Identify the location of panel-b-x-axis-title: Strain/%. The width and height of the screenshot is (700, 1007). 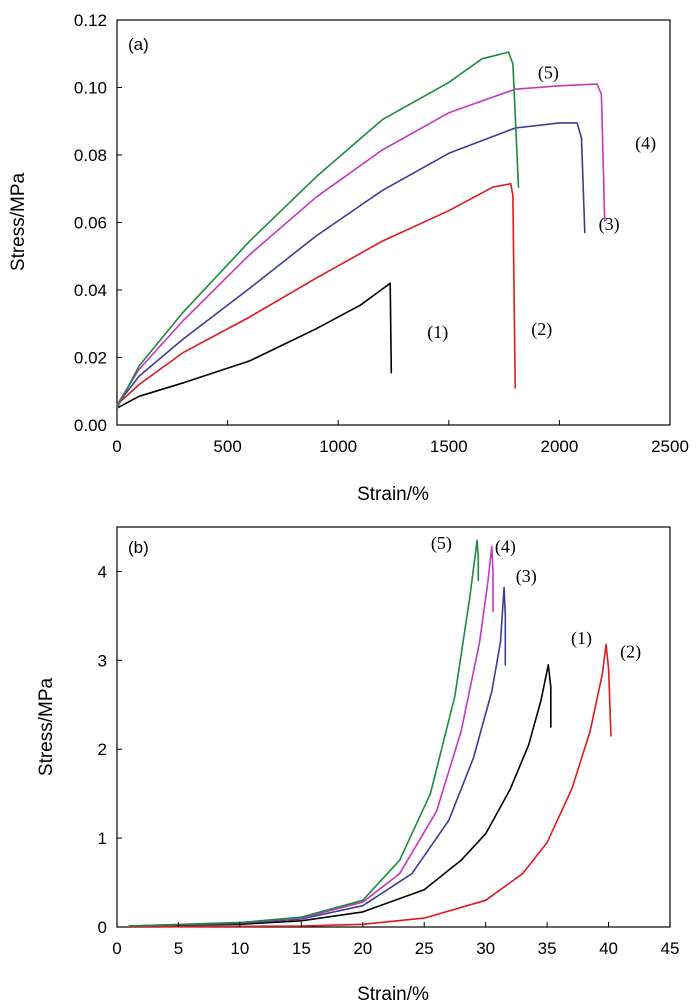
(393, 994).